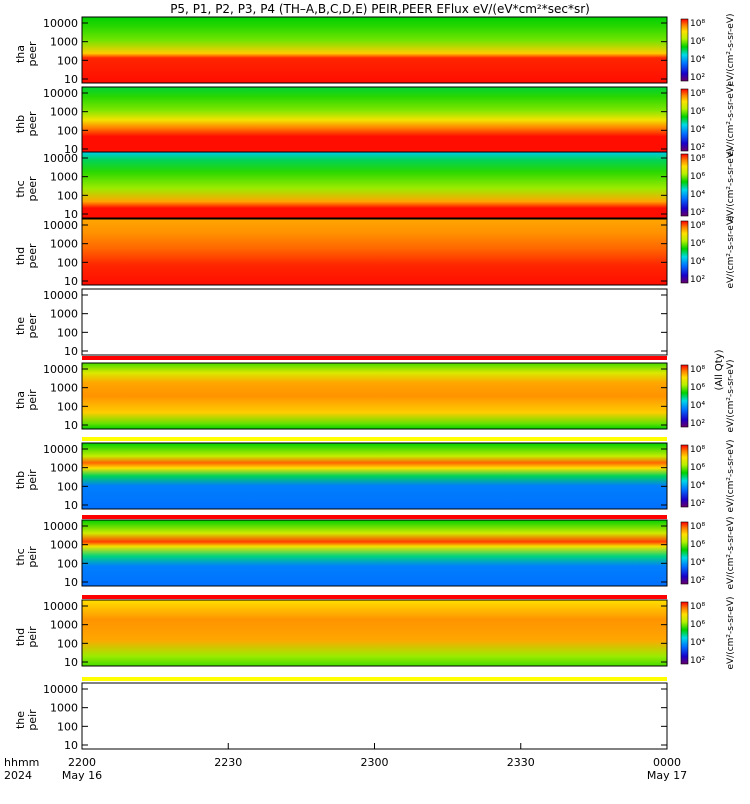 The image size is (750, 804). I want to click on y-tick-label-thd-peir-2: 1000, so click(64, 625).